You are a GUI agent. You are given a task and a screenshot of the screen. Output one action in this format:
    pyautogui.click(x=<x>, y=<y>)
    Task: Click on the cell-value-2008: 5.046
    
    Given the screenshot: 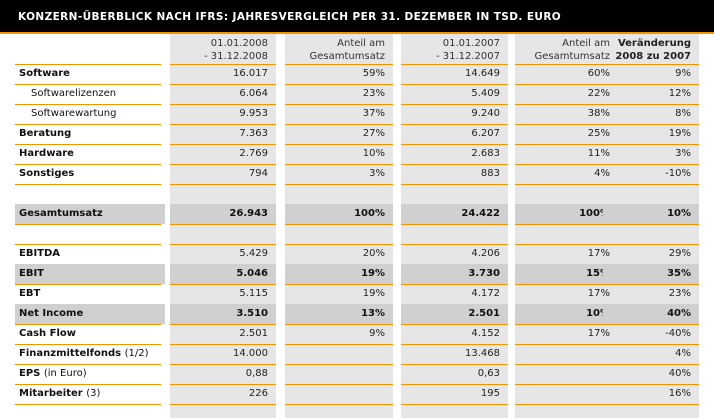 What is the action you would take?
    pyautogui.click(x=223, y=274)
    